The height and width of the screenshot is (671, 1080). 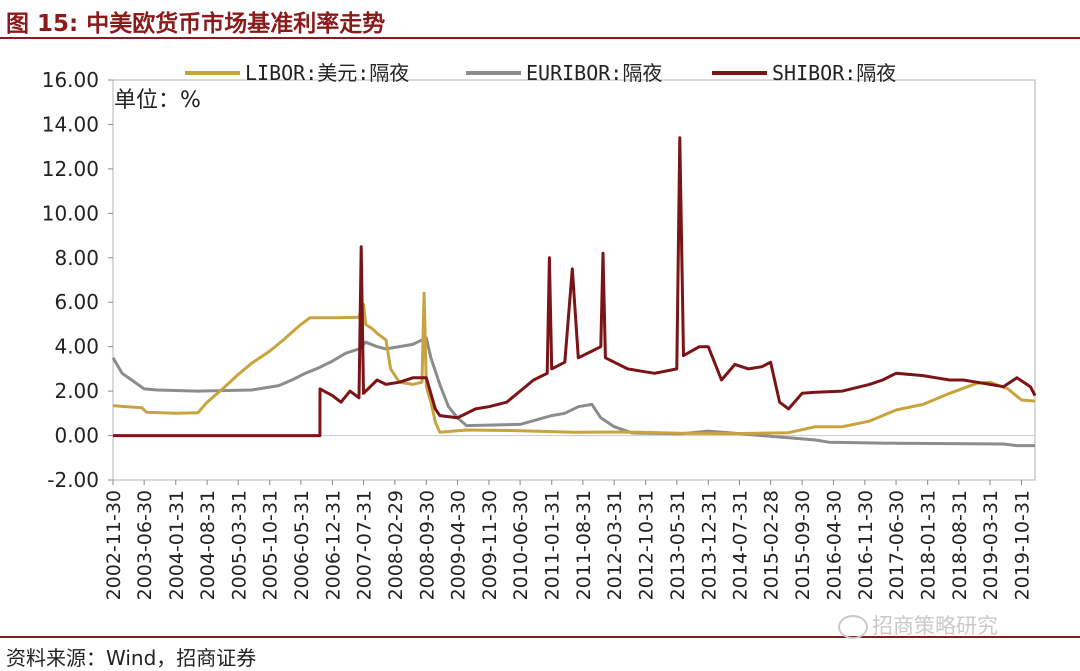 I want to click on x-tick-label: 2002-11-30, so click(x=114, y=545).